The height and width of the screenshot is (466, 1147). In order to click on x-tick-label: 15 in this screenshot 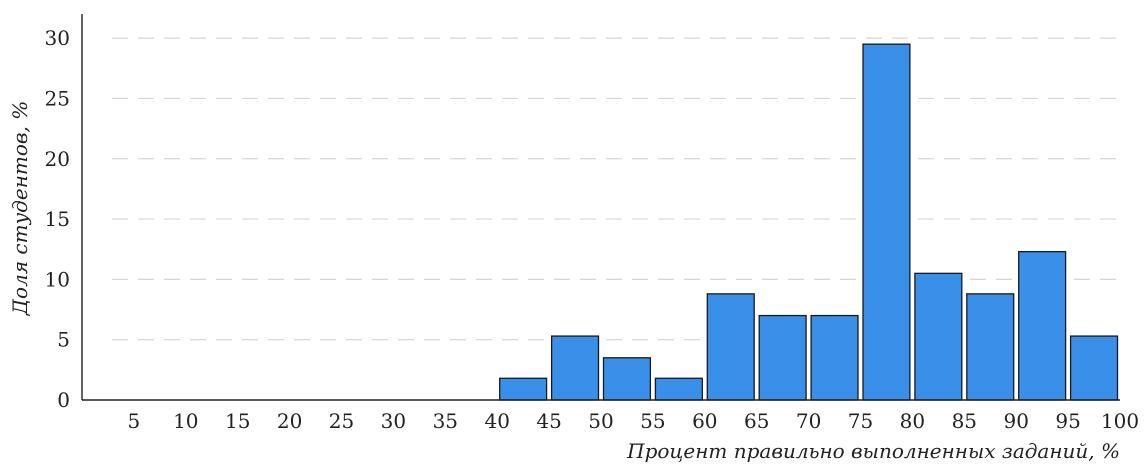, I will do `click(237, 421)`.